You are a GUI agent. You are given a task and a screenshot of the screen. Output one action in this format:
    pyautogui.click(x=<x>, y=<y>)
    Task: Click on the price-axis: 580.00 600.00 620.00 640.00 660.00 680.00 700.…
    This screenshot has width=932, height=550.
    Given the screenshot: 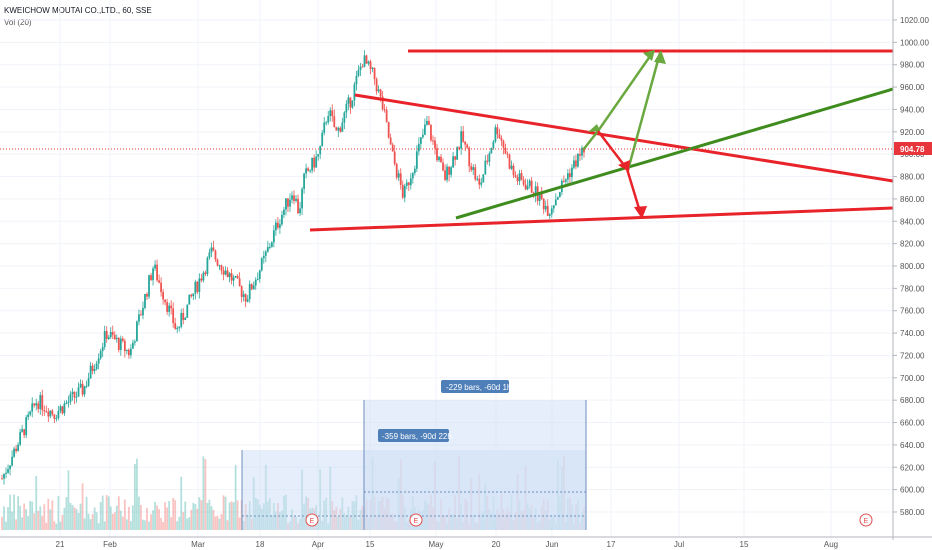 What is the action you would take?
    pyautogui.click(x=910, y=270)
    